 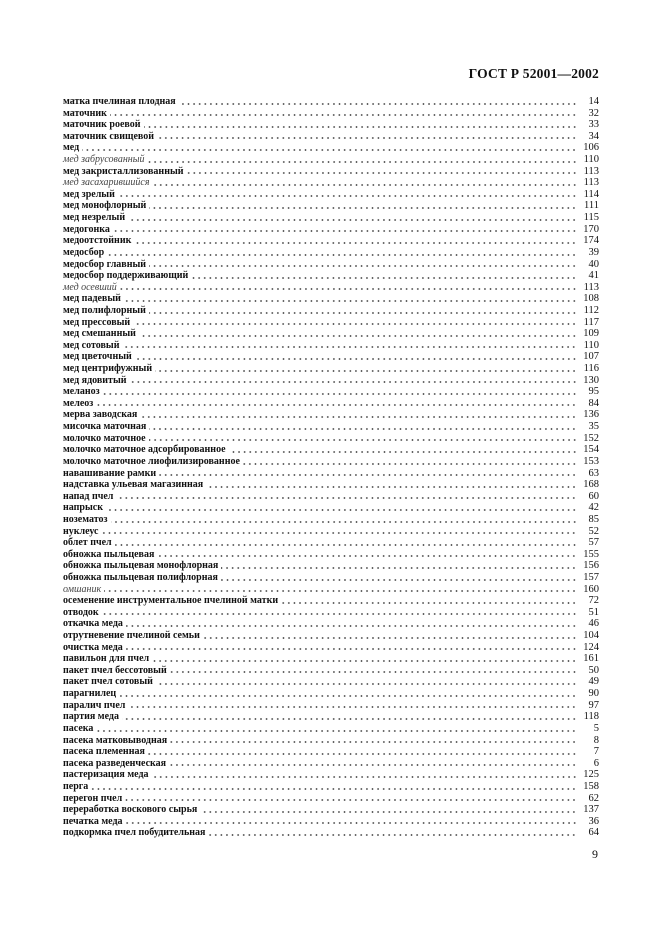 What do you see at coordinates (93, 647) in the screenshot?
I see `index-term: очистка меда` at bounding box center [93, 647].